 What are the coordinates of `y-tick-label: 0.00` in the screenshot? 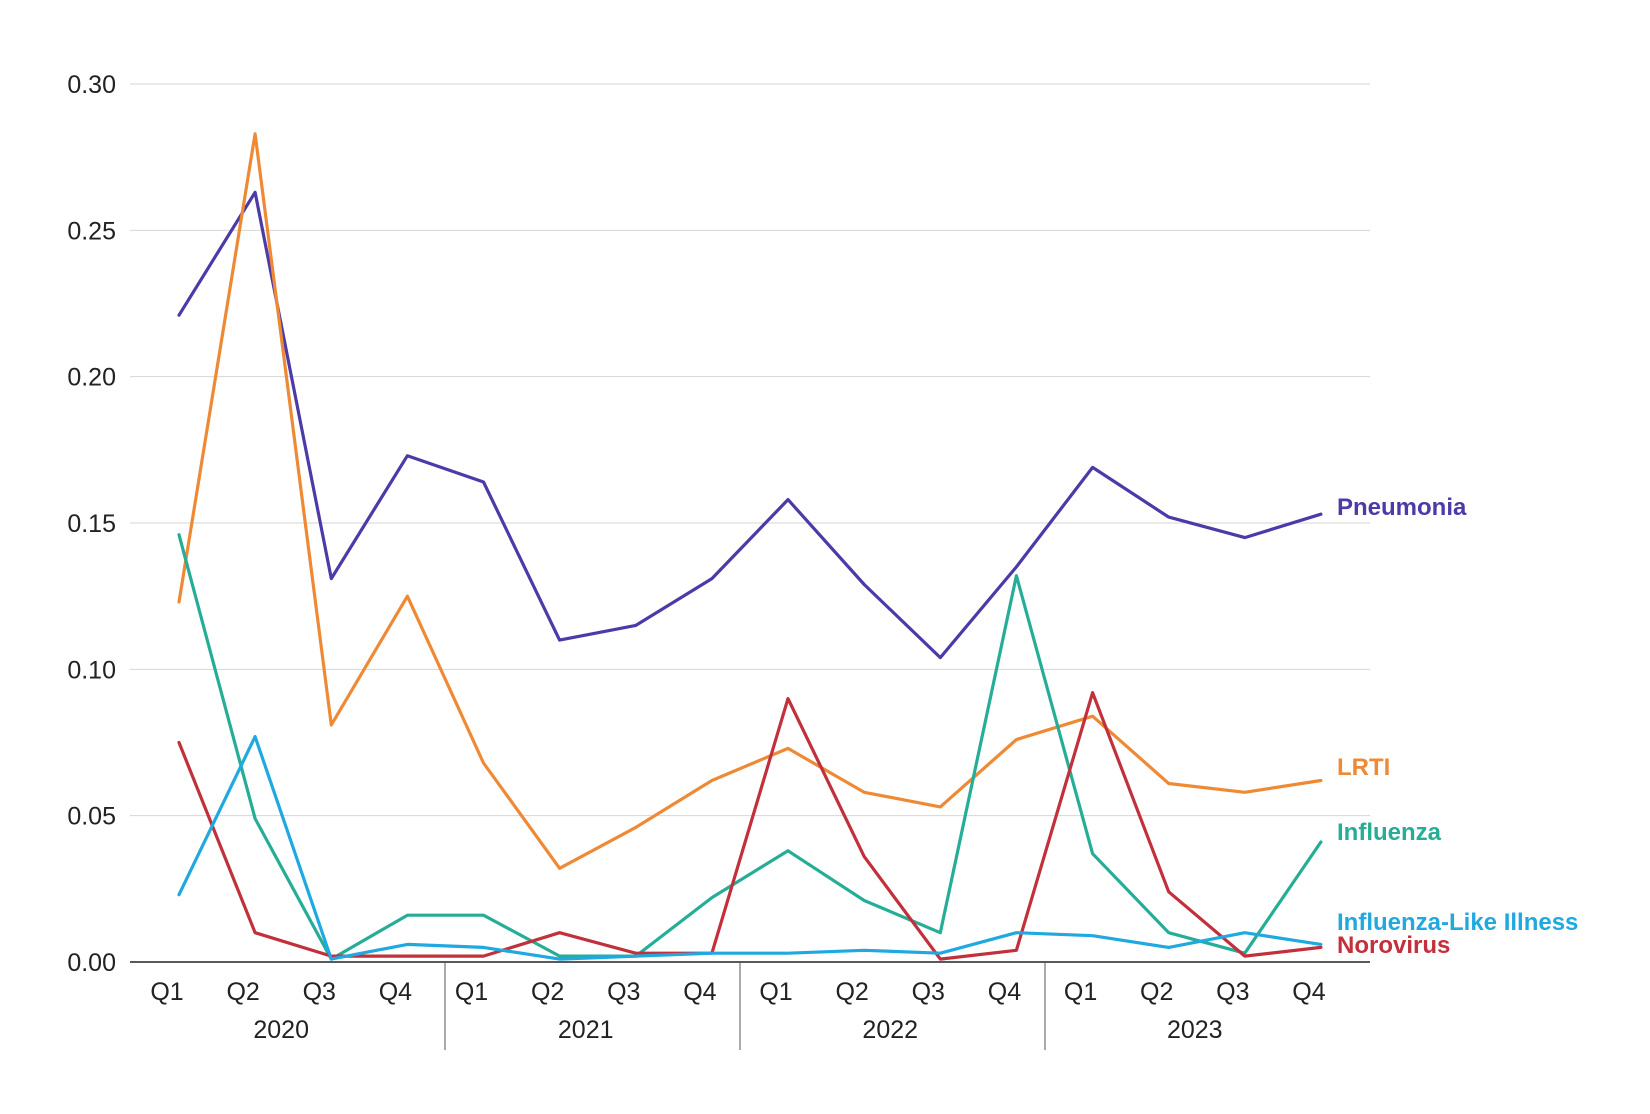 It's located at (91, 963).